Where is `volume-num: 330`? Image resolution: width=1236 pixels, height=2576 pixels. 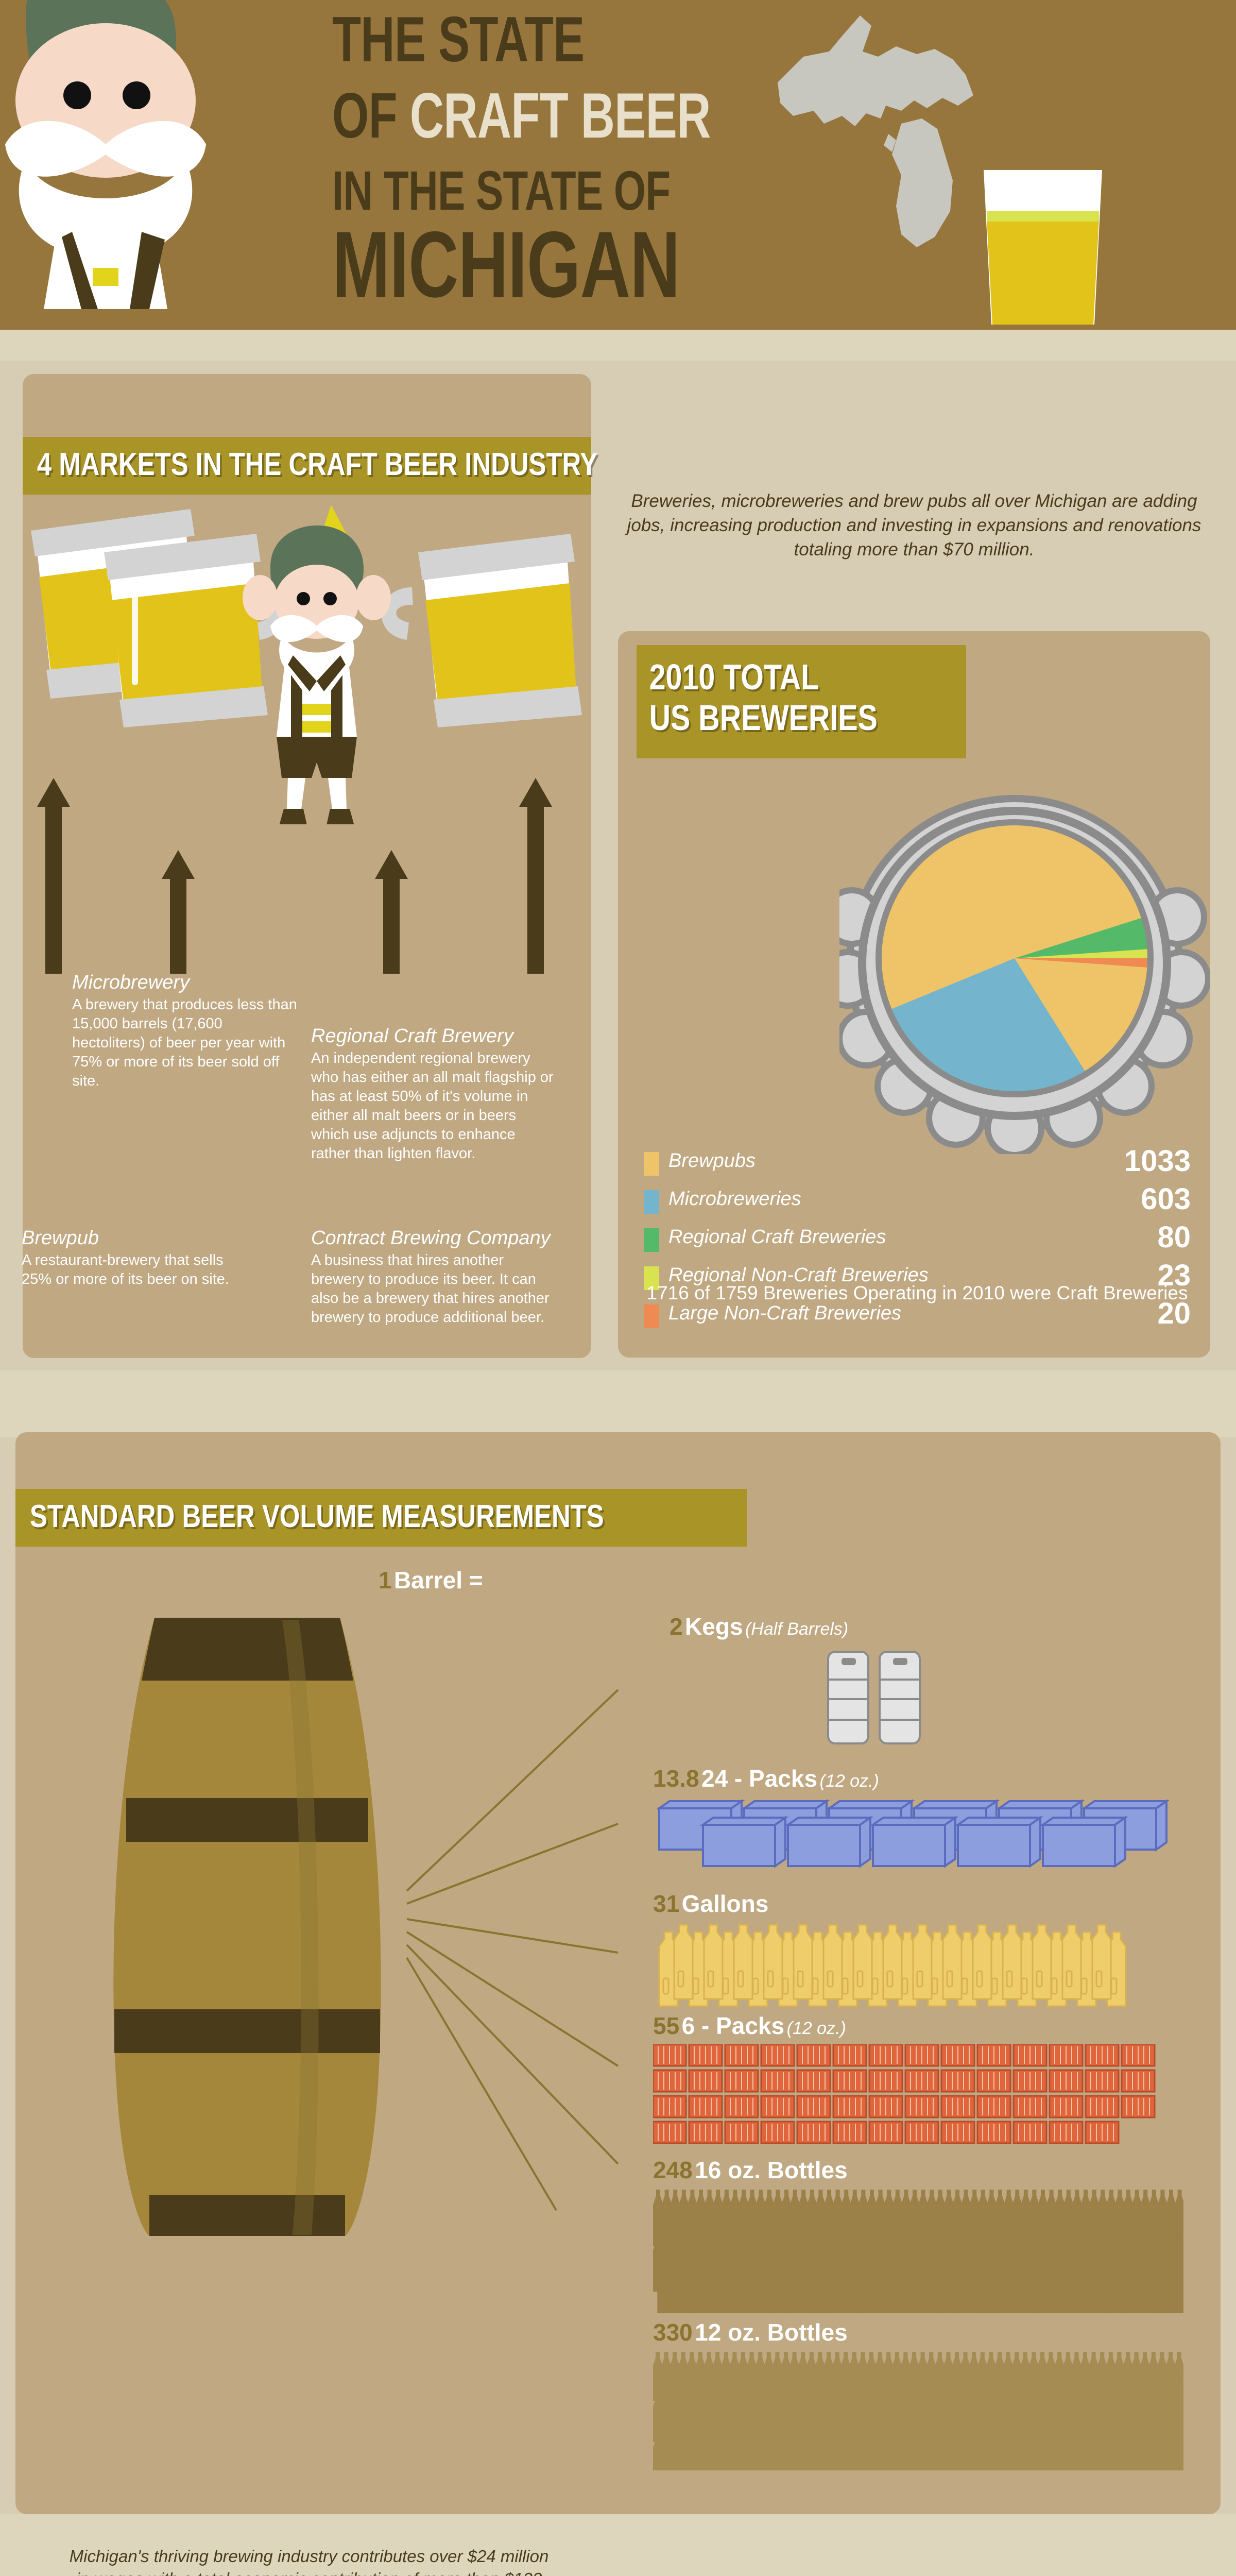
volume-num: 330 is located at coordinates (673, 2332).